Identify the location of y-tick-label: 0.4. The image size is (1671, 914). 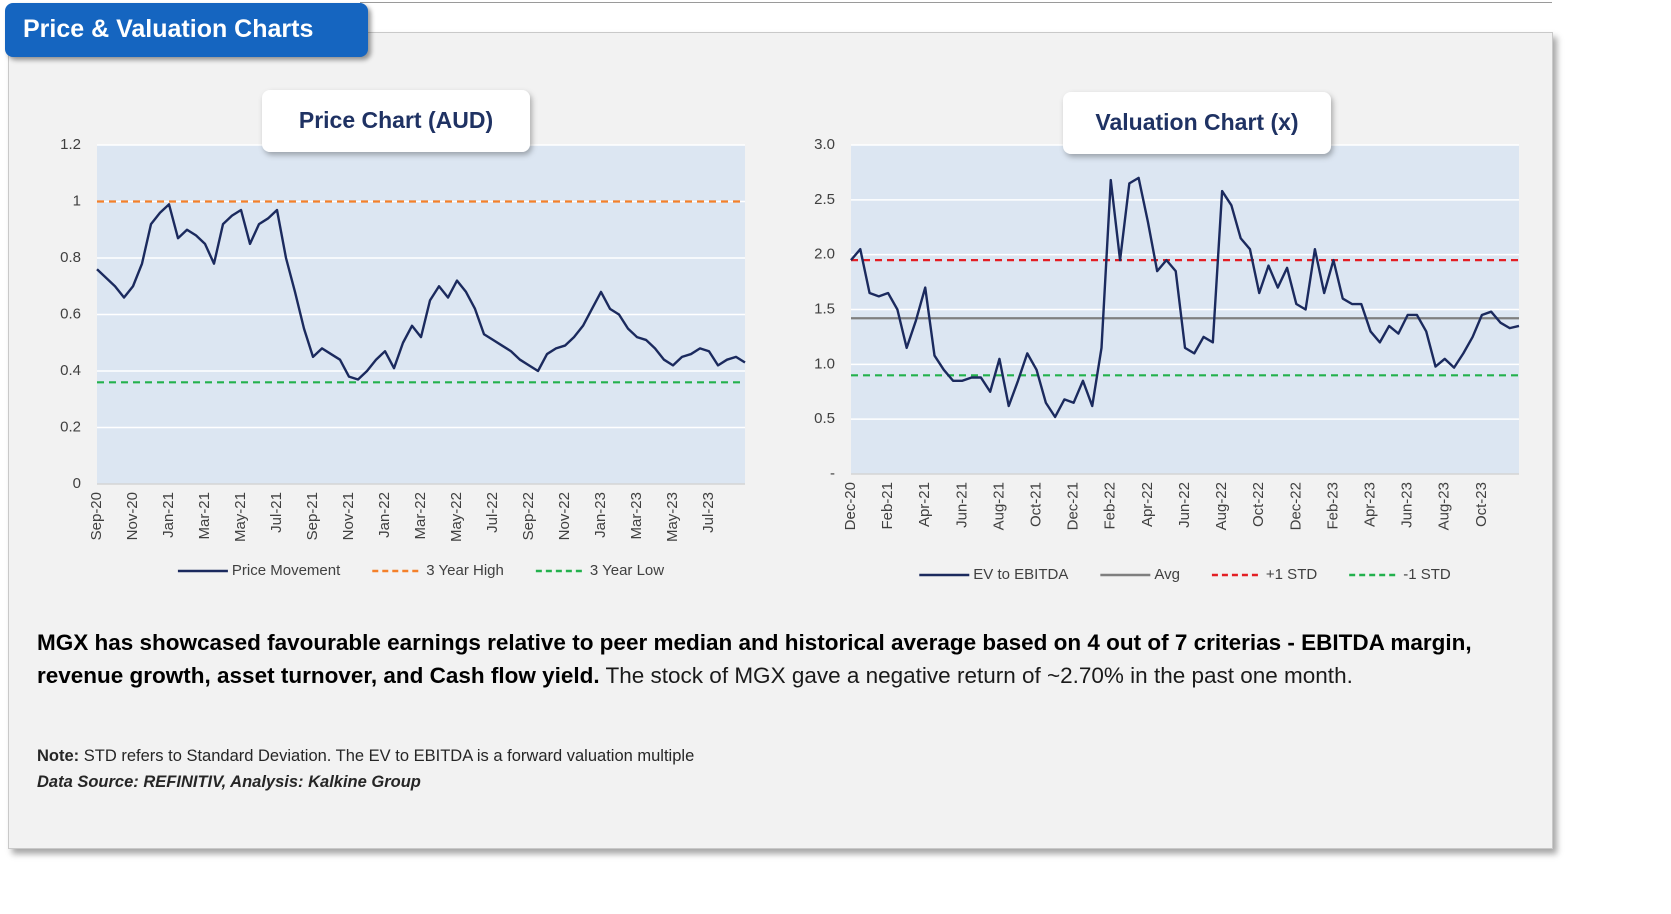
(70, 370).